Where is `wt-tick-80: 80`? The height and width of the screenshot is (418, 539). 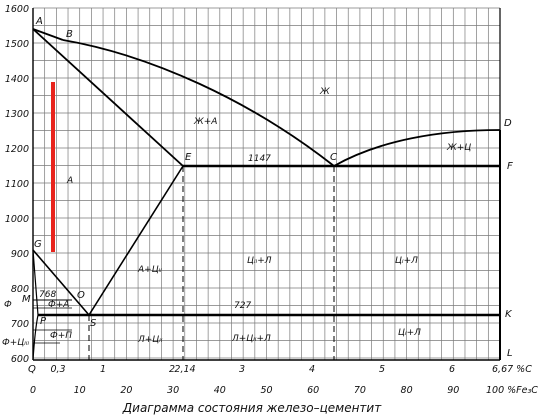
wt-tick-80: 80 is located at coordinates (407, 390).